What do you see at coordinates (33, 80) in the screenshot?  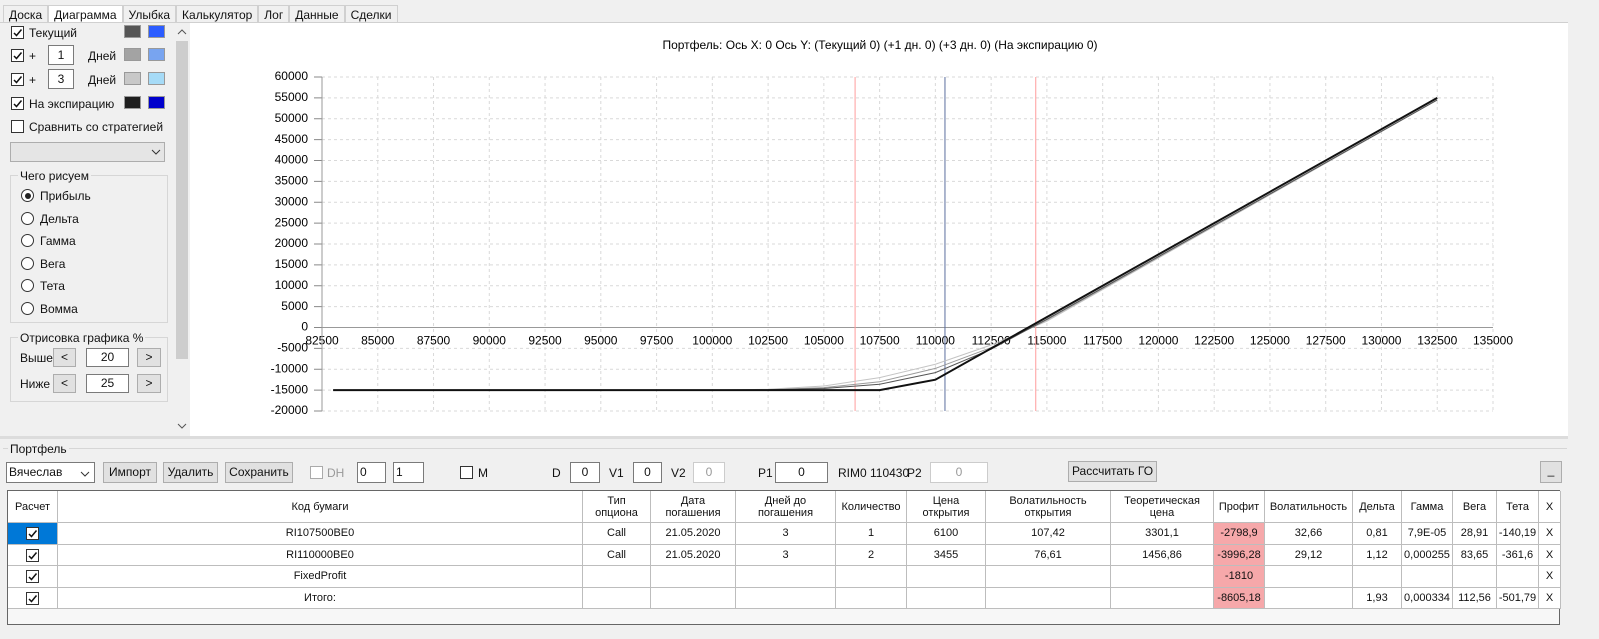 I see `label: +` at bounding box center [33, 80].